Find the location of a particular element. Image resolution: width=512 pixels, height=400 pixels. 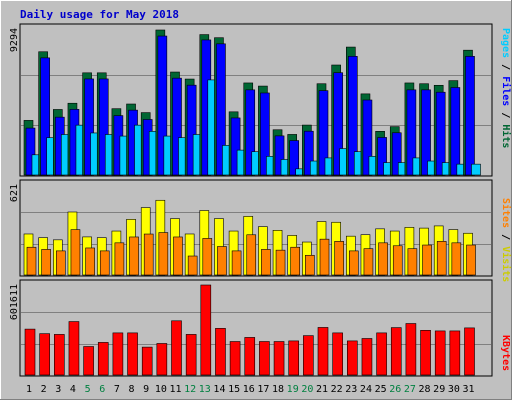

x-tick-label-day-19: 19 is located at coordinates (293, 389).